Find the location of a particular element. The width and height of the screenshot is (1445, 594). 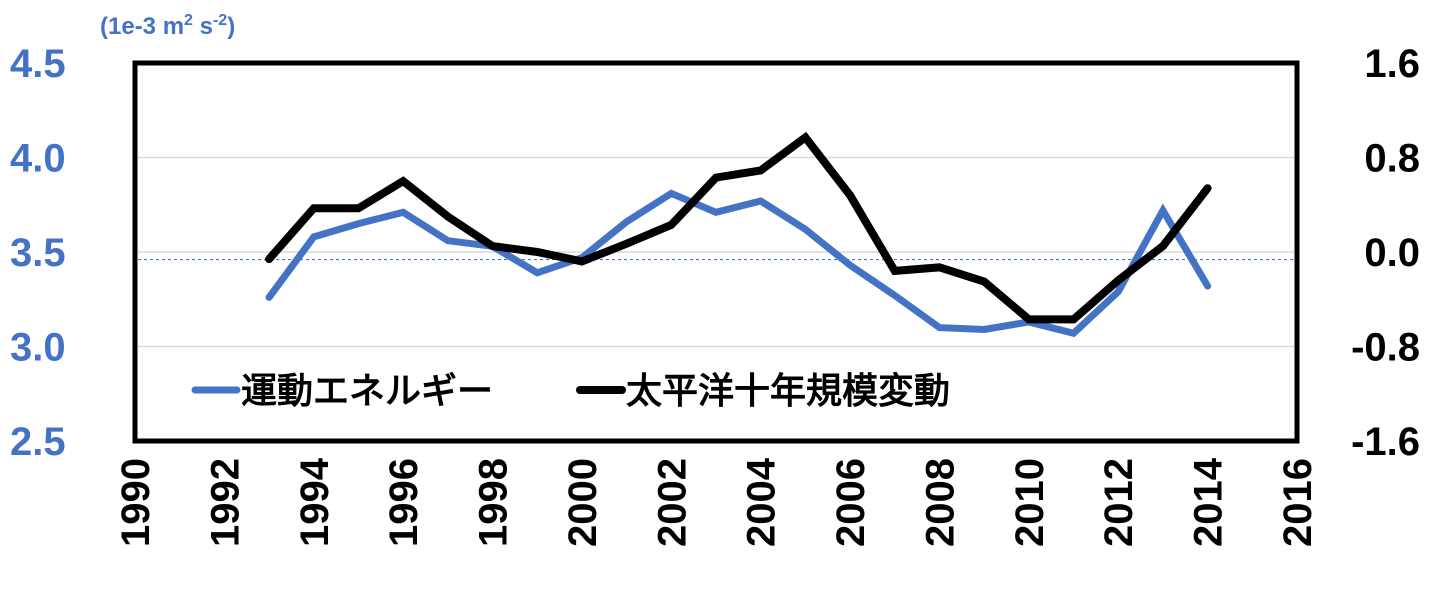

legend: 運動エネルギー 太平洋十年規模変動 is located at coordinates (570, 391).